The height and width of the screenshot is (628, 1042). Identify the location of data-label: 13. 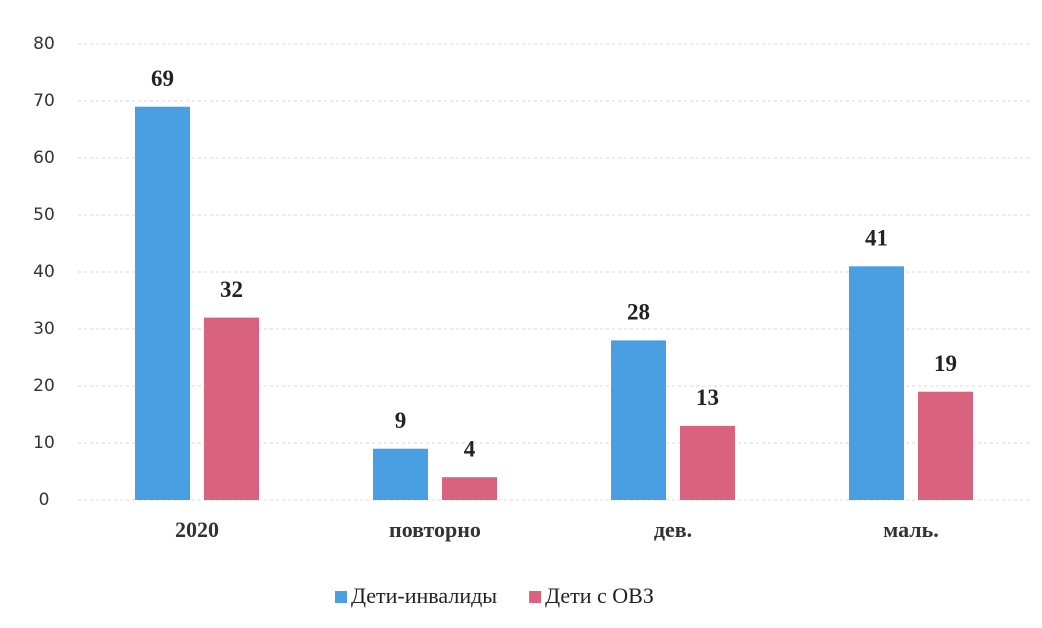
(707, 397).